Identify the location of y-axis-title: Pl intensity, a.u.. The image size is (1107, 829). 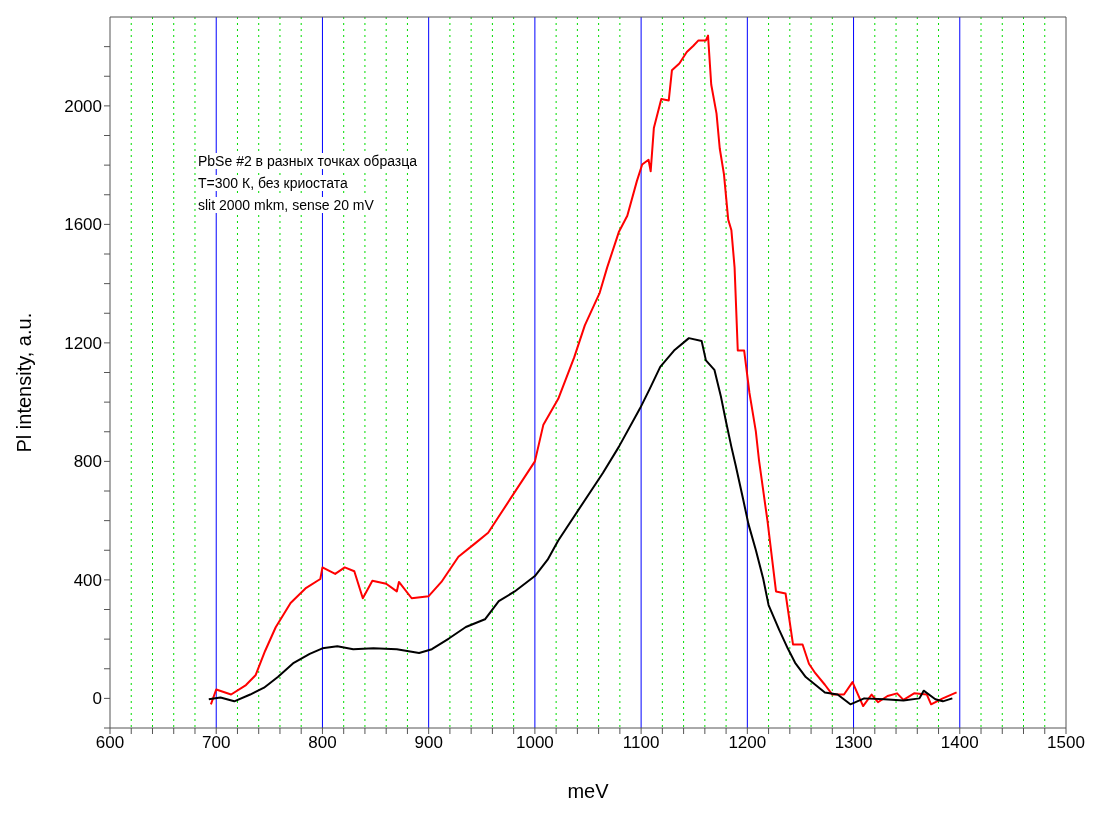
(24, 382).